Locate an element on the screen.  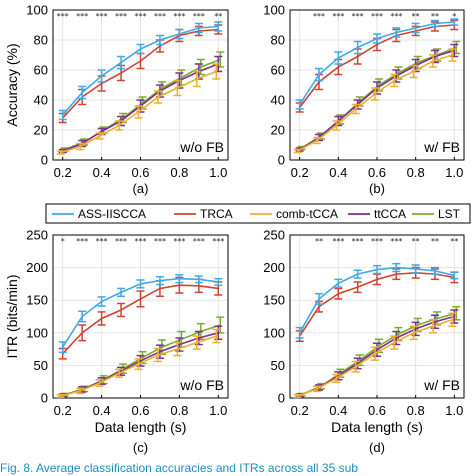
series-trca is located at coordinates (140, 318).